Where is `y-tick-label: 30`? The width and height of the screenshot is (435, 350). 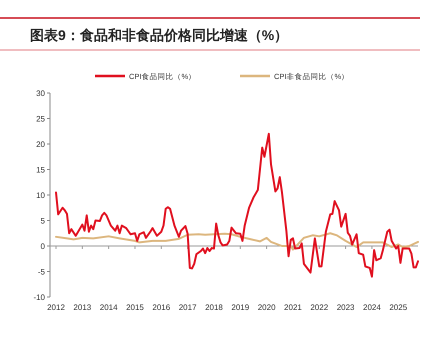 y-tick-label: 30 is located at coordinates (41, 93).